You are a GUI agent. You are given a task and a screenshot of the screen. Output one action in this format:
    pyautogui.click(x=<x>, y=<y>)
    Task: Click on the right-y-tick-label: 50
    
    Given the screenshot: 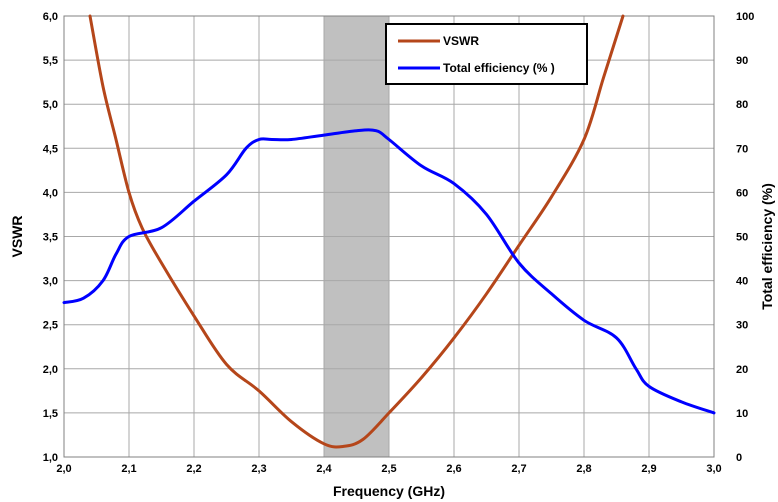 What is the action you would take?
    pyautogui.click(x=742, y=238)
    